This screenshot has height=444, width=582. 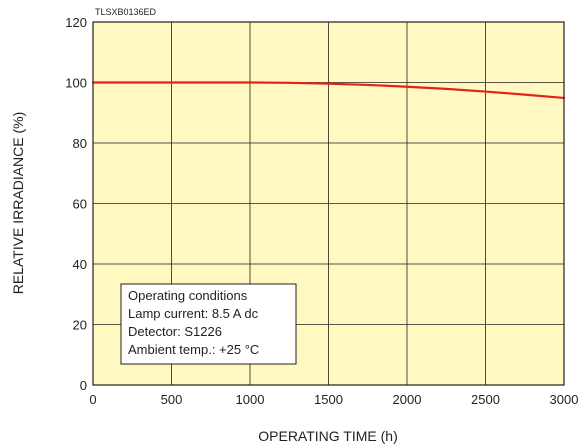 What do you see at coordinates (193, 313) in the screenshot?
I see `note-line-lamp-current: Lamp current: 8.5 A dc` at bounding box center [193, 313].